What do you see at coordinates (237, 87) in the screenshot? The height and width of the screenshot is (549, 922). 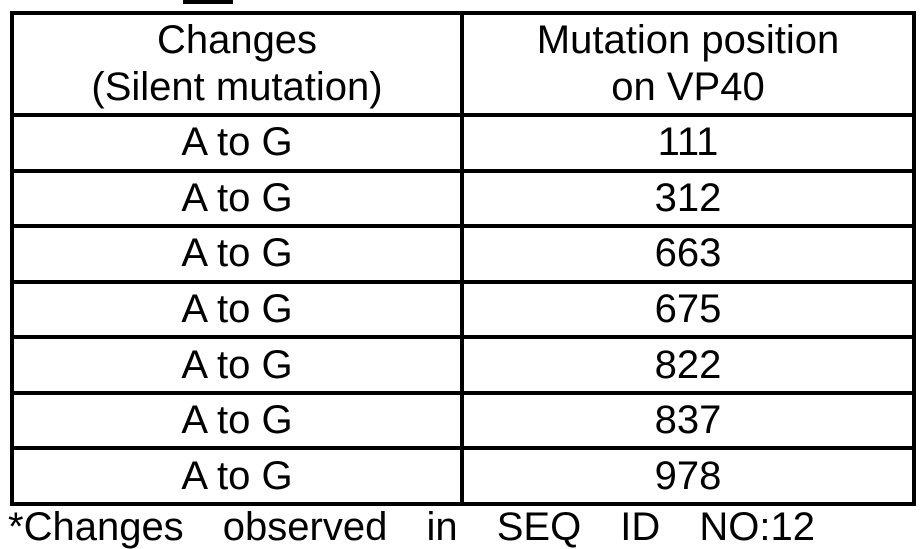 I see `column-header-changes-line2: (Silent mutation)` at bounding box center [237, 87].